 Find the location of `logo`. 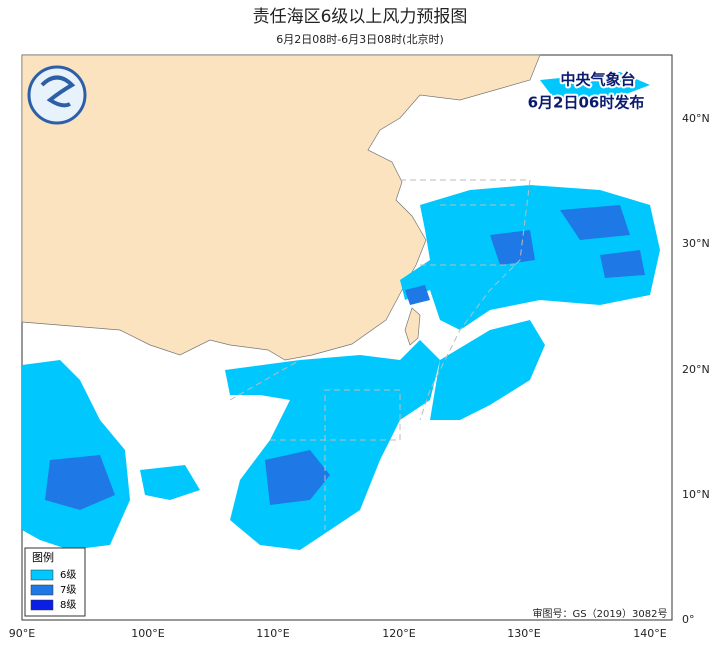

logo is located at coordinates (57, 95).